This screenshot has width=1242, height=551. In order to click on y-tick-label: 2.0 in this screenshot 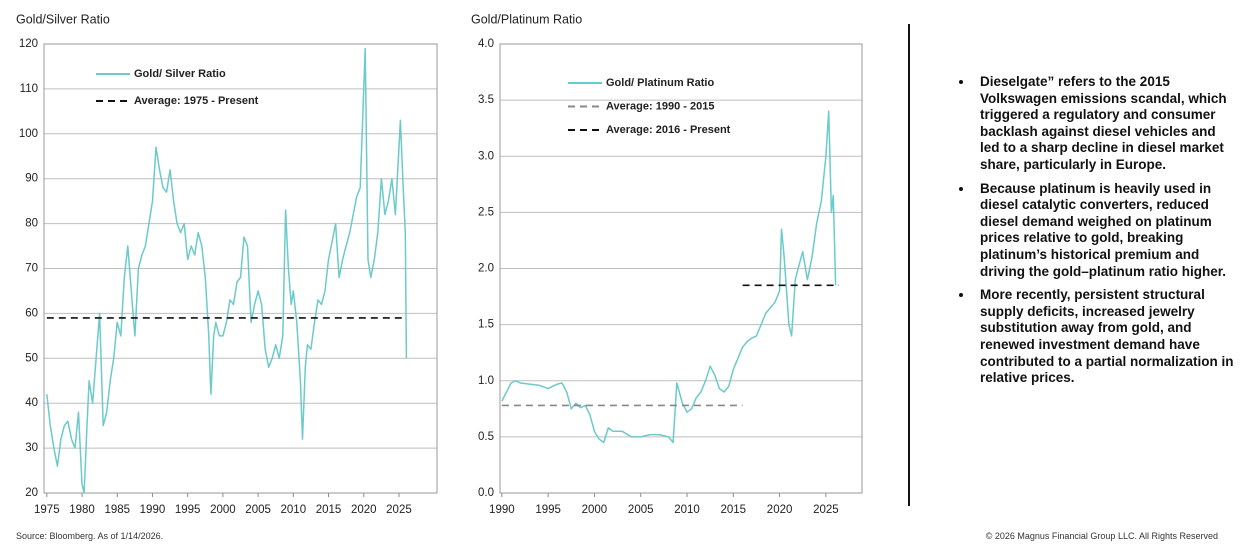, I will do `click(486, 269)`.